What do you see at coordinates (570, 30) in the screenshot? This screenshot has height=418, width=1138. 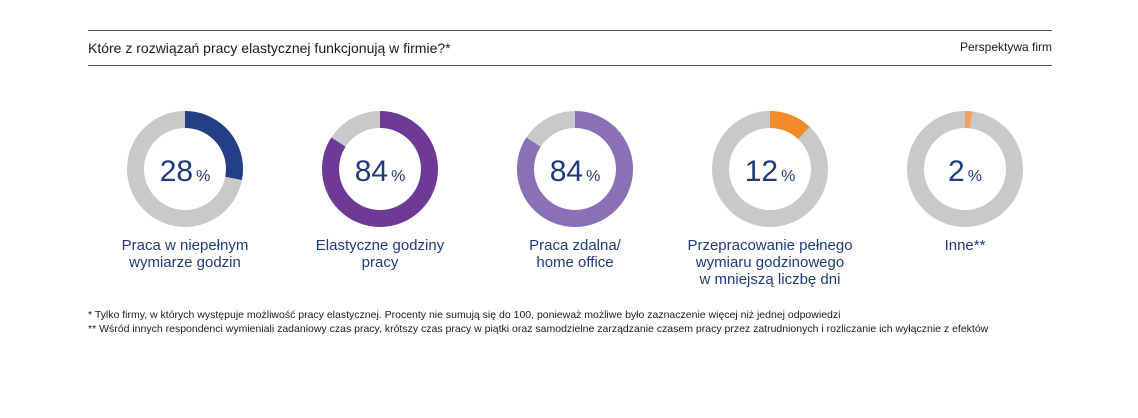 I see `top-divider` at bounding box center [570, 30].